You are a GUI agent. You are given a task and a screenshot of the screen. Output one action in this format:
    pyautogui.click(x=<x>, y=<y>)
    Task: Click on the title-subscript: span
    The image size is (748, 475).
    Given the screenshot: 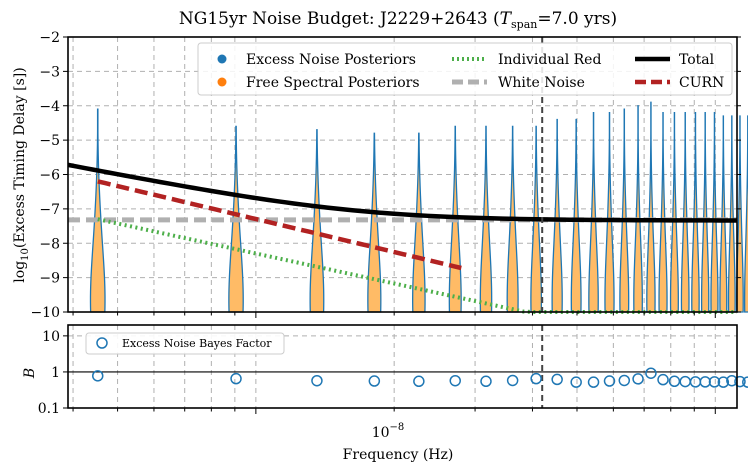 What is the action you would take?
    pyautogui.click(x=524, y=24)
    